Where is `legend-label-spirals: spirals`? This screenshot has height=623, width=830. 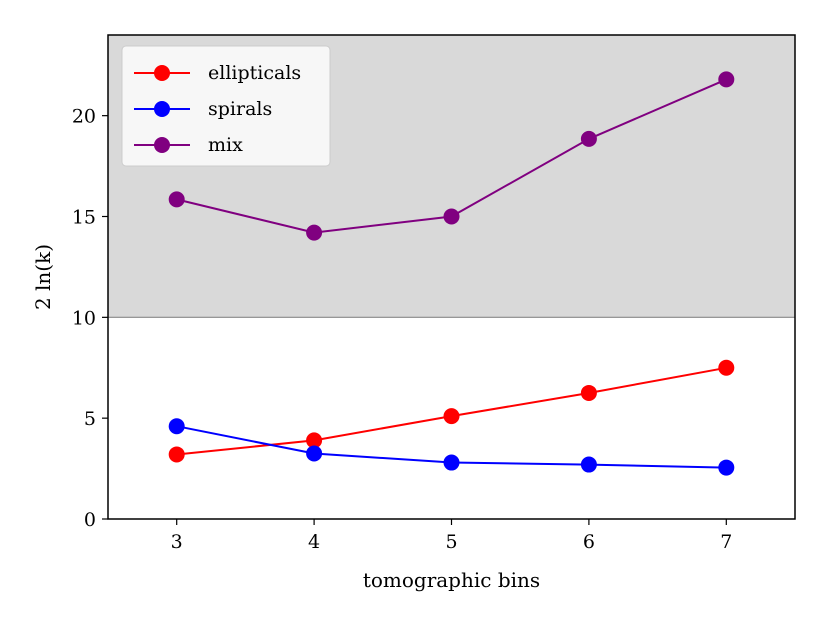
legend-label-spirals: spirals is located at coordinates (240, 109).